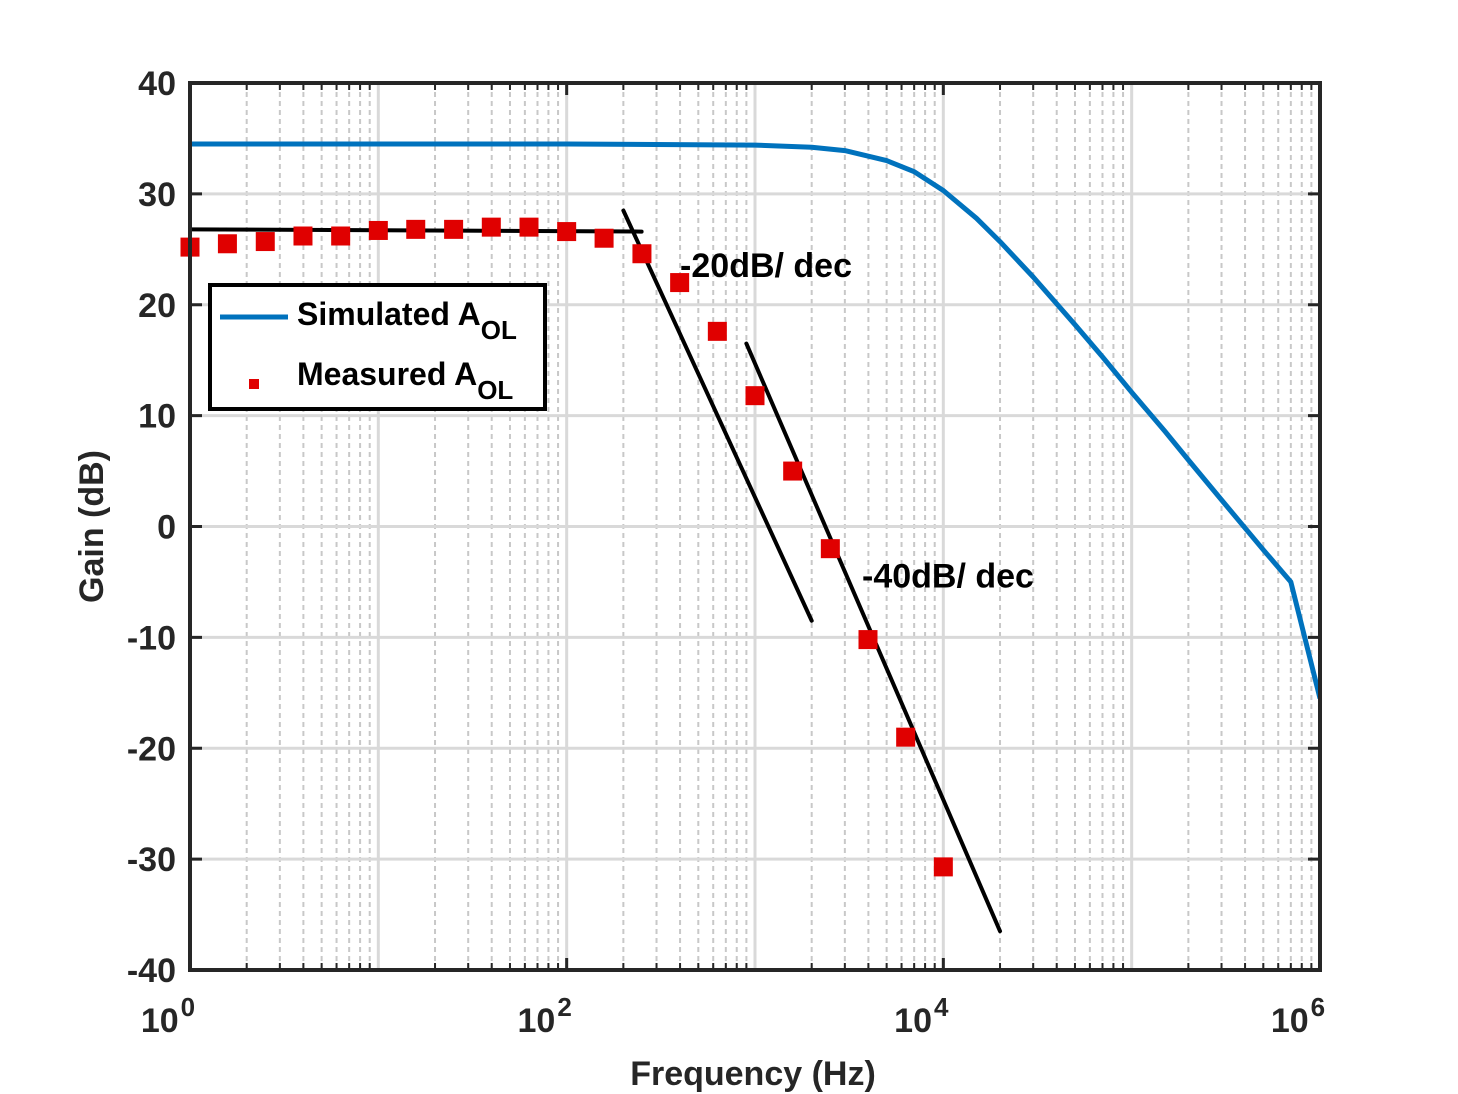 This screenshot has height=1094, width=1458. I want to click on legend-label: Measured AOL, so click(405, 380).